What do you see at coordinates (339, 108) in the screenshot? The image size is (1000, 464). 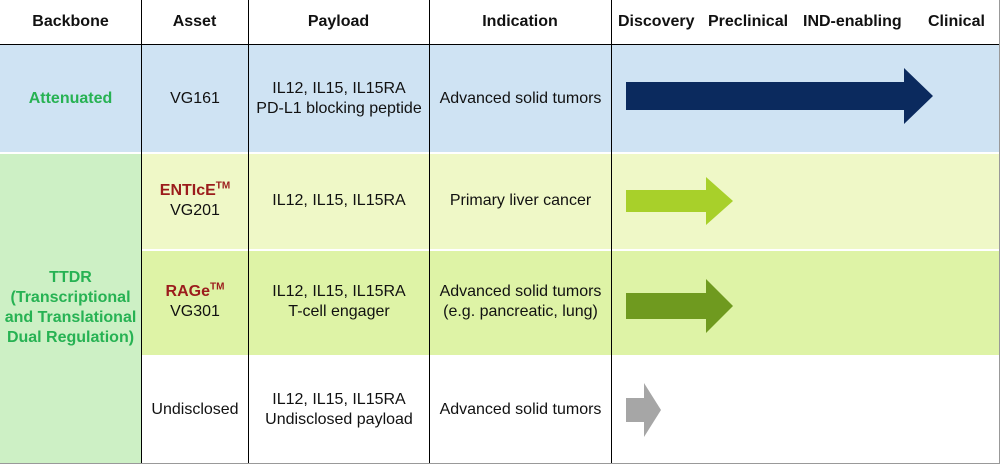 I see `payload-line: PD-L1 blocking peptide` at bounding box center [339, 108].